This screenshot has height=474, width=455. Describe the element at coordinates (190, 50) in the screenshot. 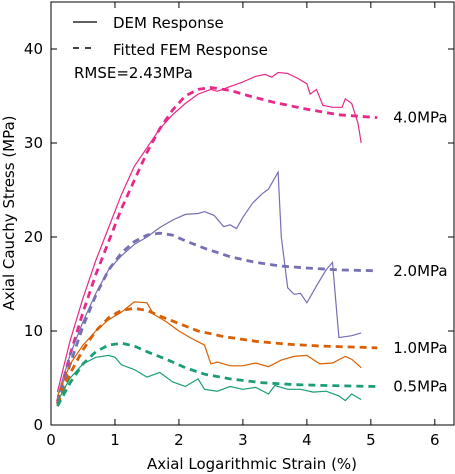

I see `legend-label-fem: Fitted FEM Response` at that location.